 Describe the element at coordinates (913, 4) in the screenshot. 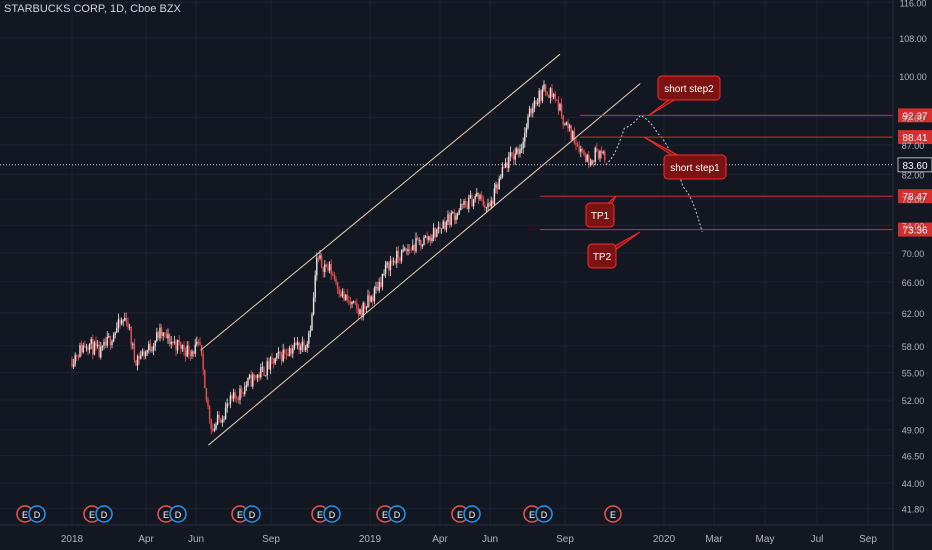

I see `y-tick-label: 116.00` at that location.